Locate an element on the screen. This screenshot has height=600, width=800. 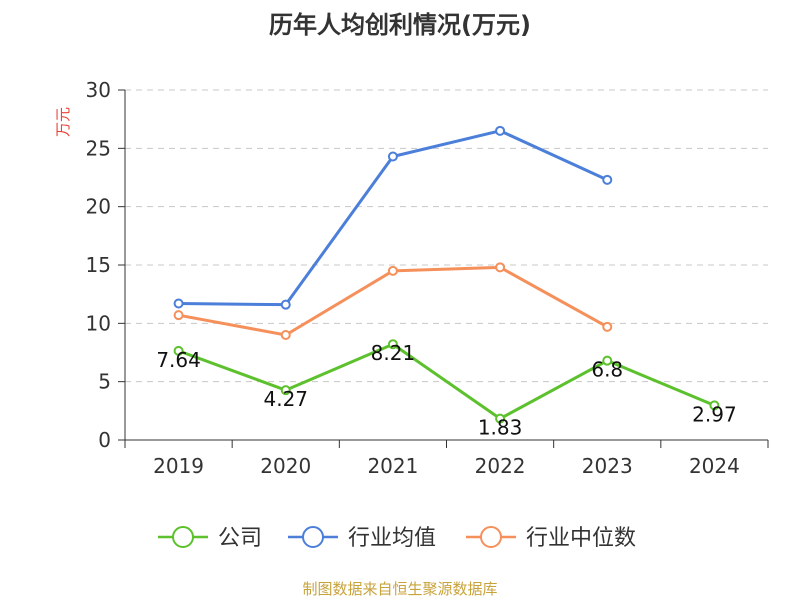
y-tick-label-15: 15 is located at coordinates (98, 265).